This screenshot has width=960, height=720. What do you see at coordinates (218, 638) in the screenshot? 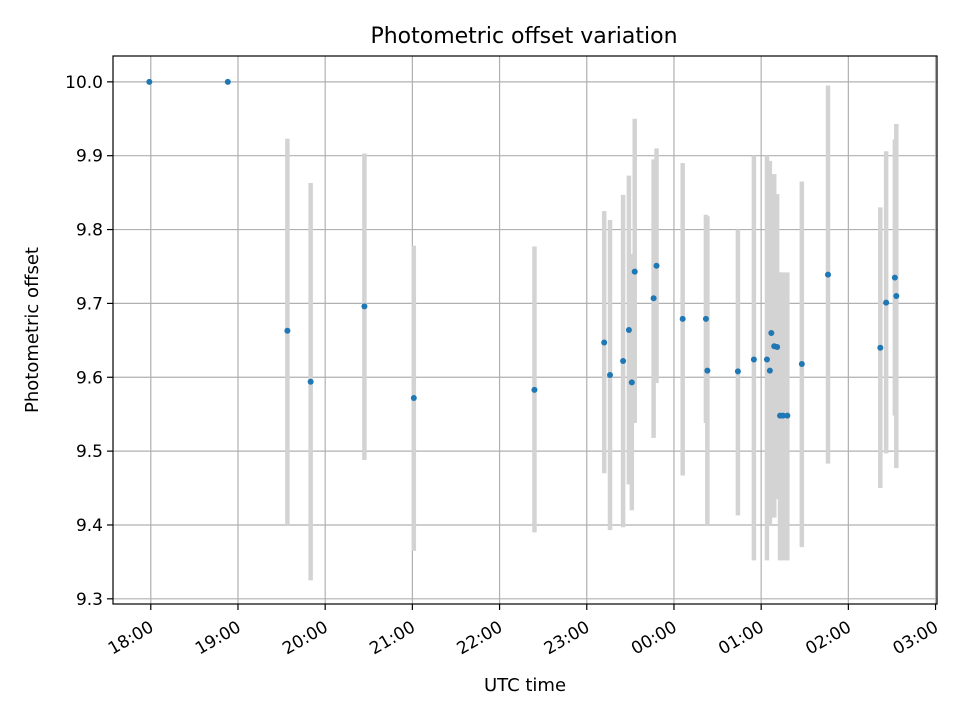
I see `x-tick-label: 19:00` at bounding box center [218, 638].